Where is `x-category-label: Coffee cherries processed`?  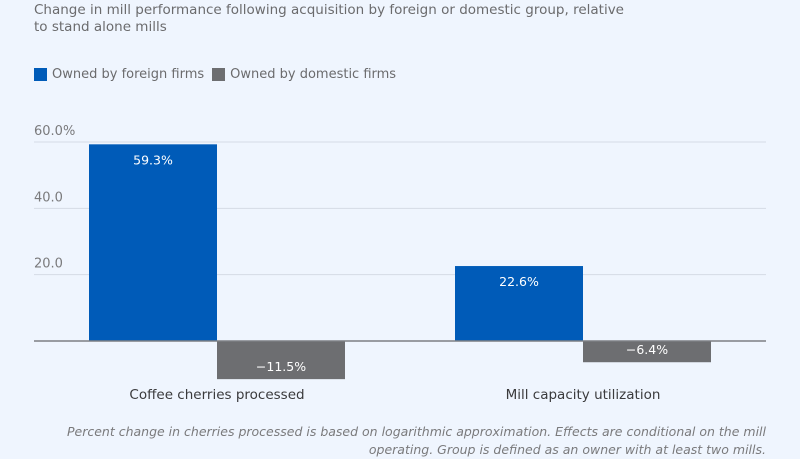 x-category-label: Coffee cherries processed is located at coordinates (216, 395).